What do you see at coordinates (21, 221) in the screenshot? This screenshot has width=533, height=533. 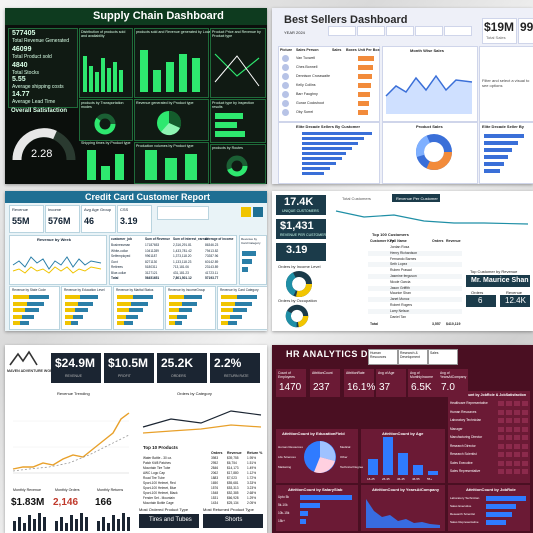 I see `kpi-value: 55M` at bounding box center [21, 221].